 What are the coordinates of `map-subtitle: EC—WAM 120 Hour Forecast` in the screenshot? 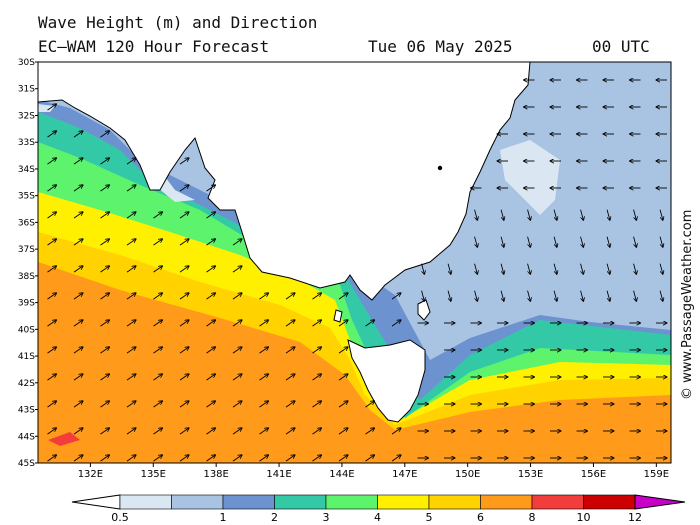 It's located at (154, 46).